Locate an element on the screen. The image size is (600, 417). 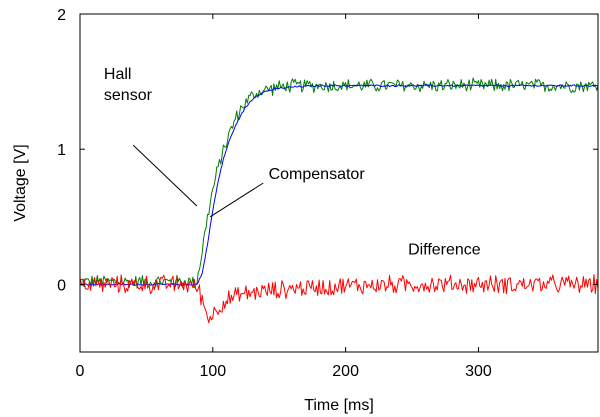
y-axis-label: Voltage [V] is located at coordinates (20, 182).